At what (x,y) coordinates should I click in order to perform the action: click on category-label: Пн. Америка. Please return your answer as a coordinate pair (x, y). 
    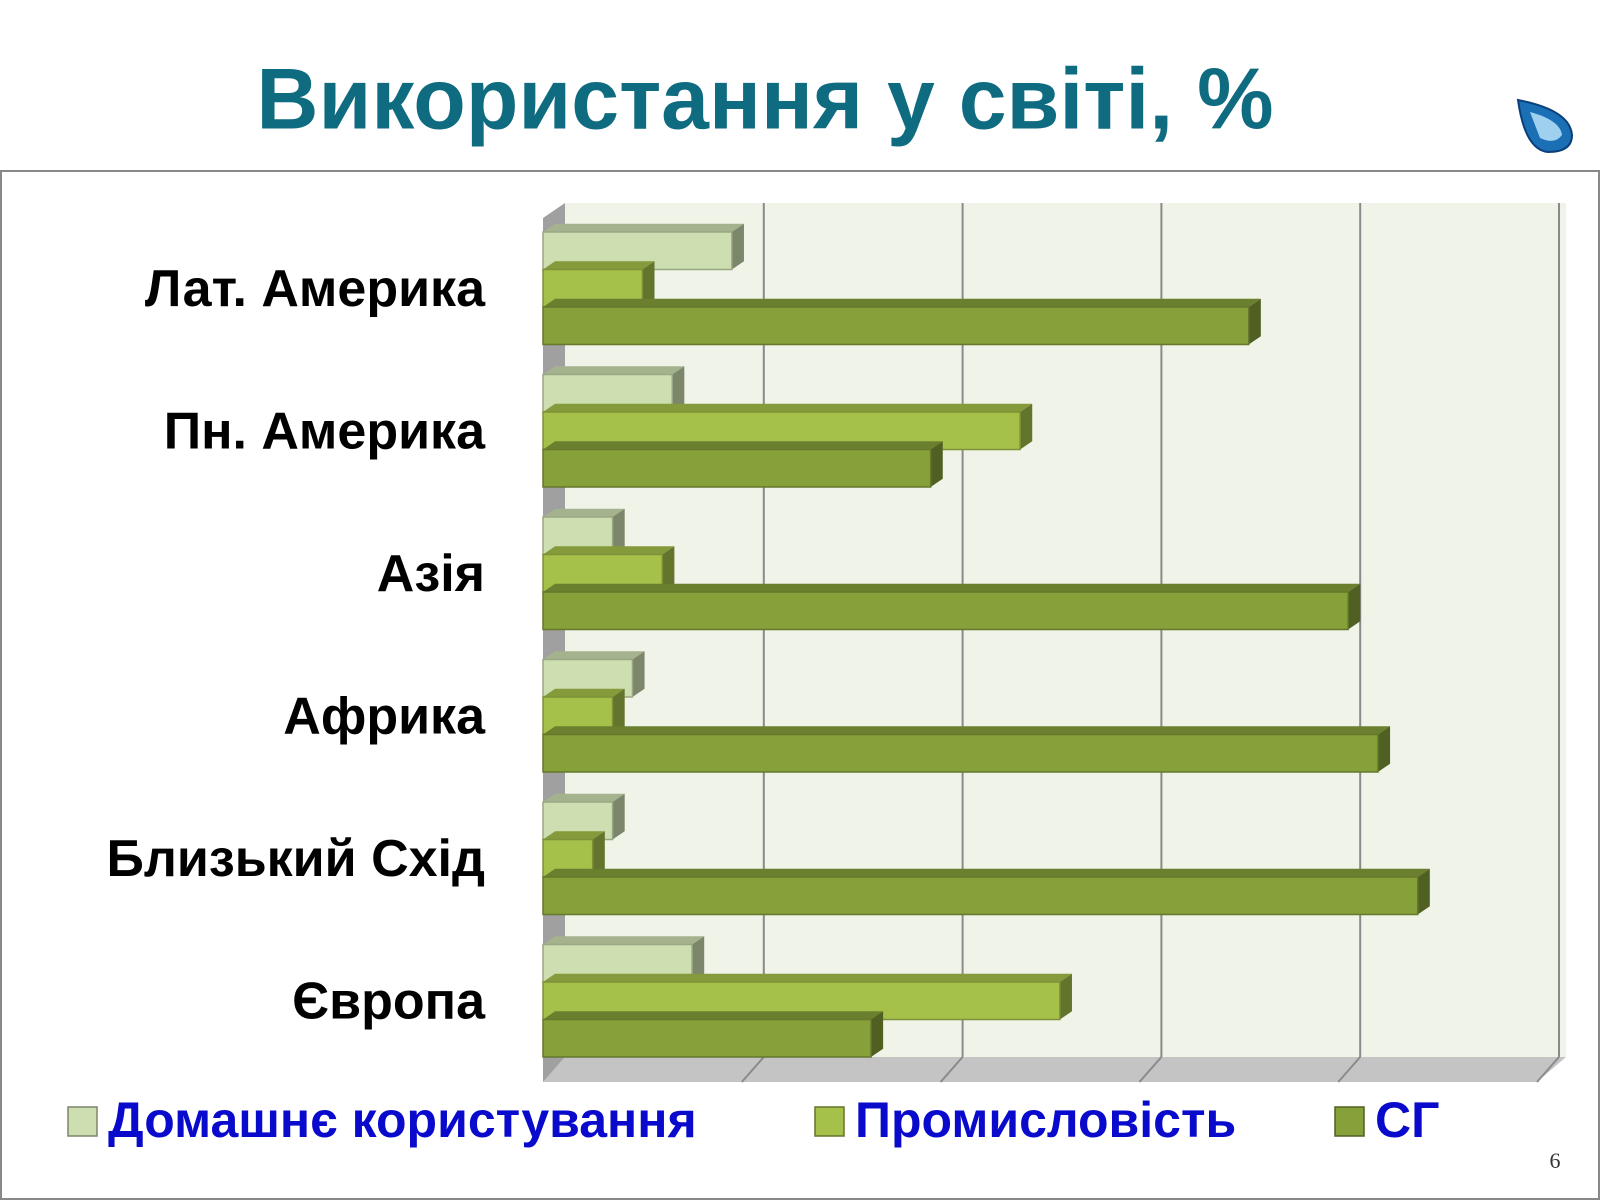
    Looking at the image, I should click on (325, 431).